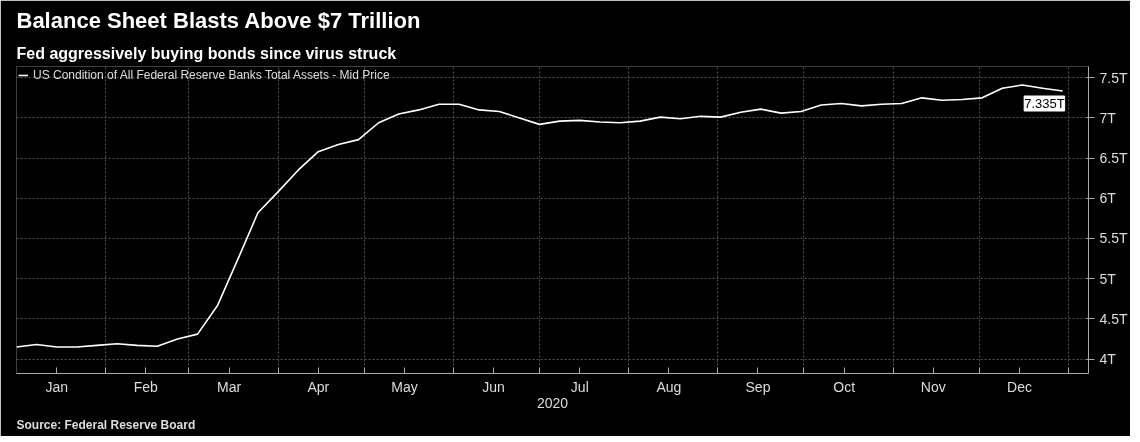 The image size is (1140, 442). I want to click on x-tick-label: Jan, so click(57, 386).